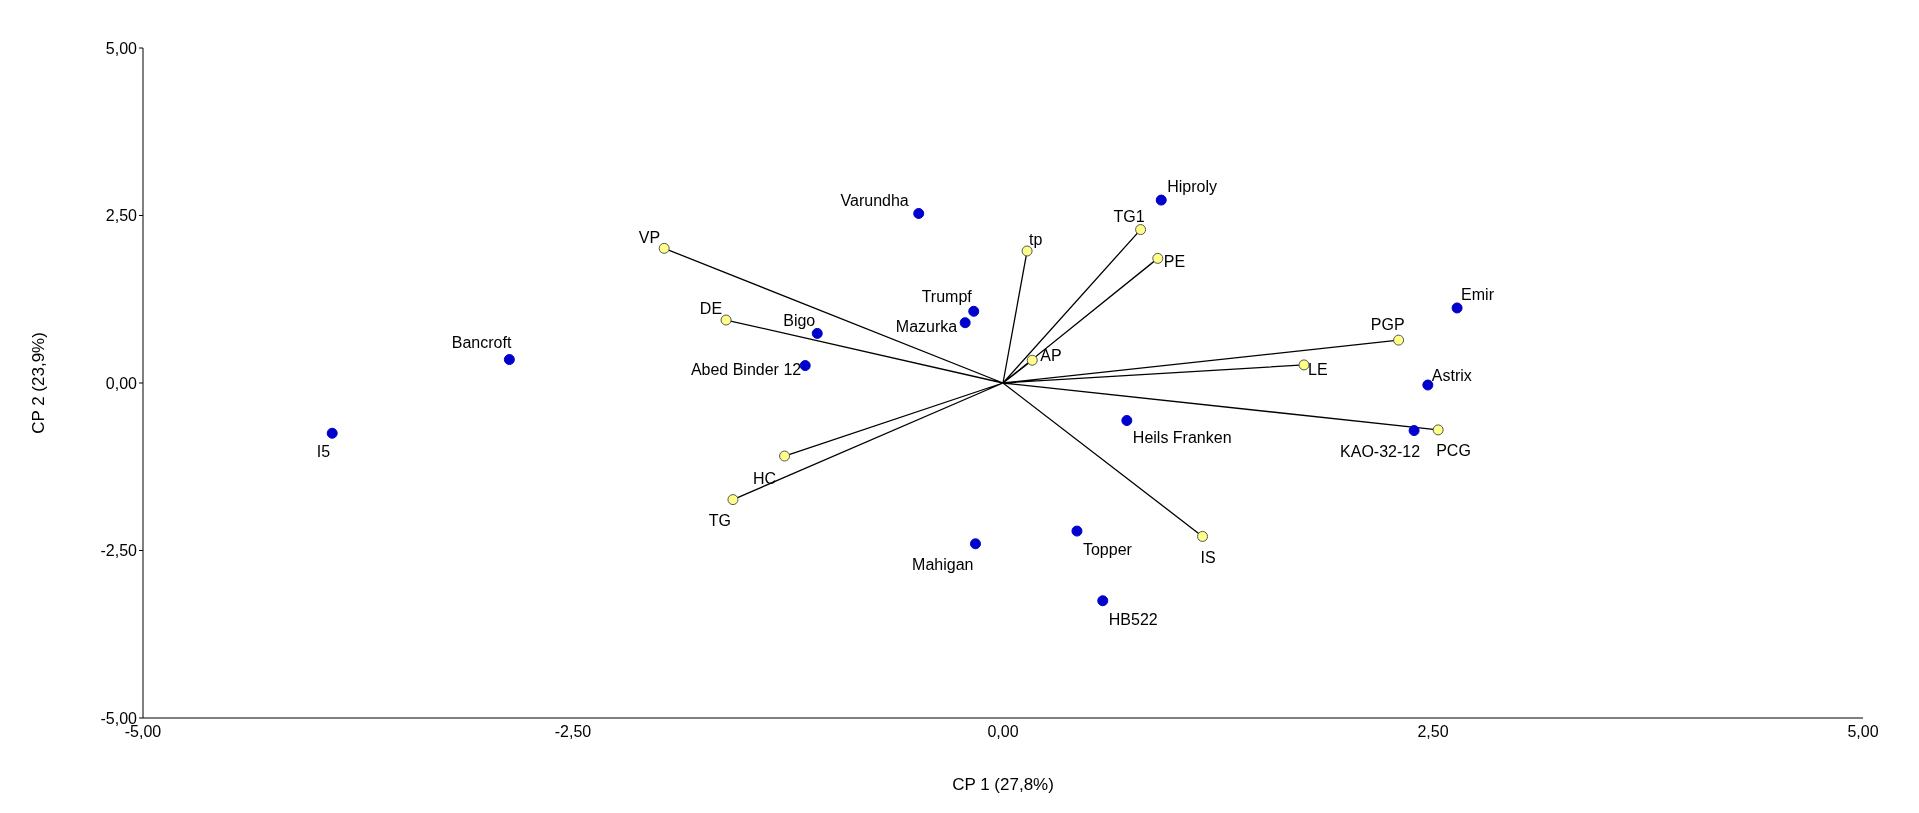 This screenshot has width=1919, height=813. What do you see at coordinates (799, 320) in the screenshot?
I see `data-label: Bigo` at bounding box center [799, 320].